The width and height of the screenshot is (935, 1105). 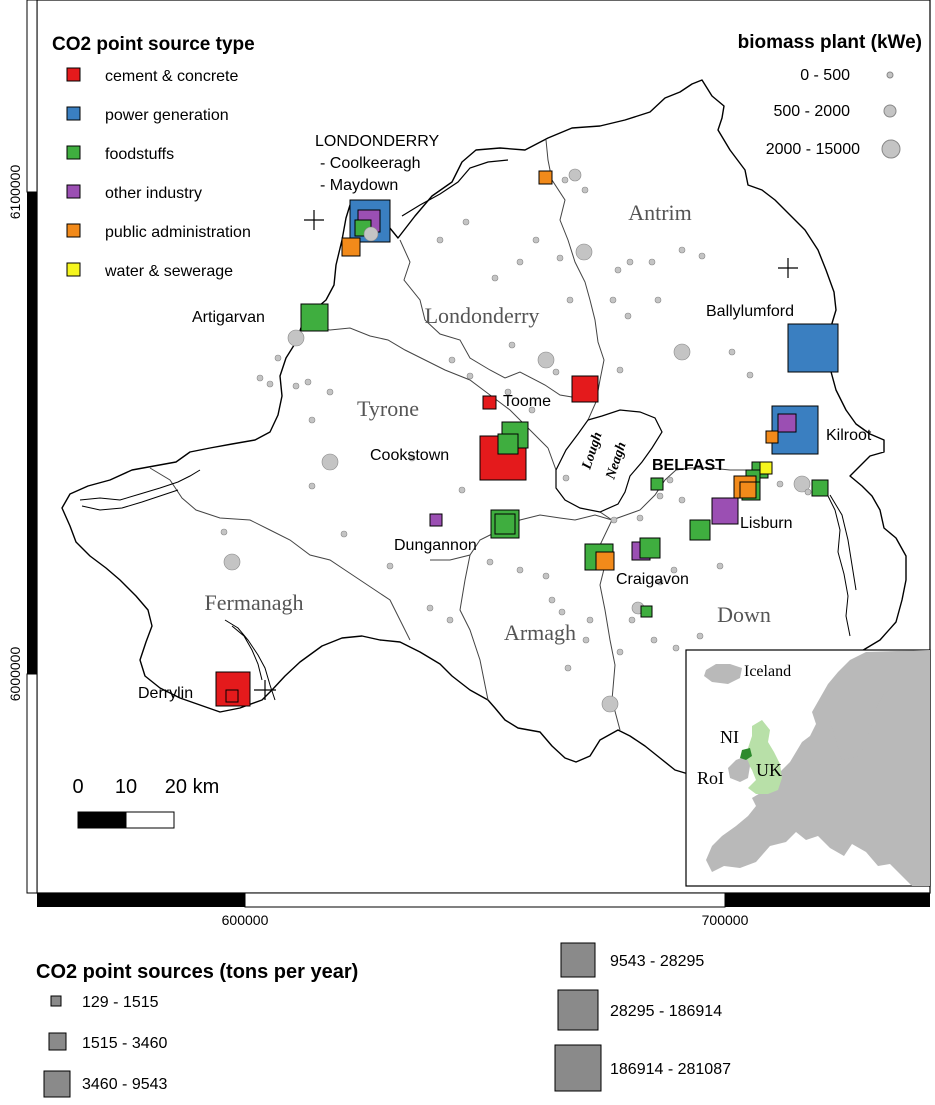 What do you see at coordinates (725, 511) in the screenshot?
I see `source-other-lisburn` at bounding box center [725, 511].